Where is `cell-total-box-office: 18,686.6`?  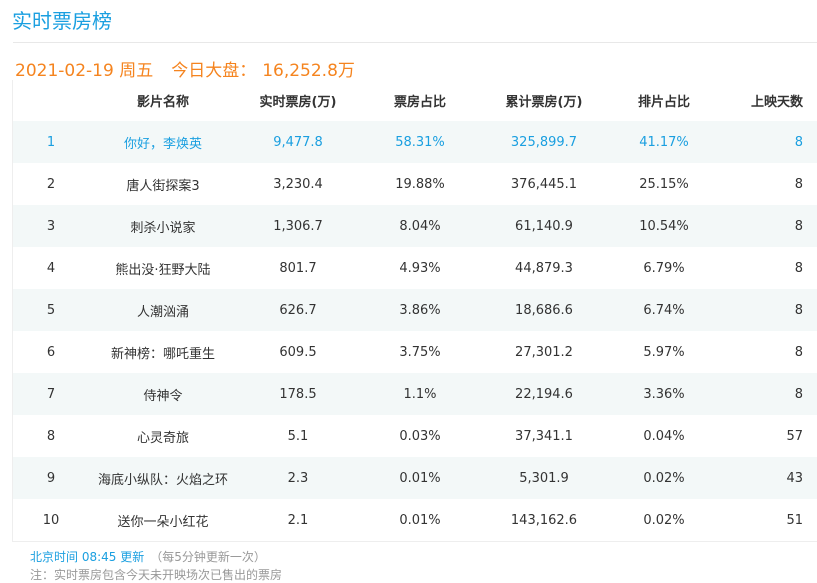
cell-total-box-office: 18,686.6 is located at coordinates (544, 310).